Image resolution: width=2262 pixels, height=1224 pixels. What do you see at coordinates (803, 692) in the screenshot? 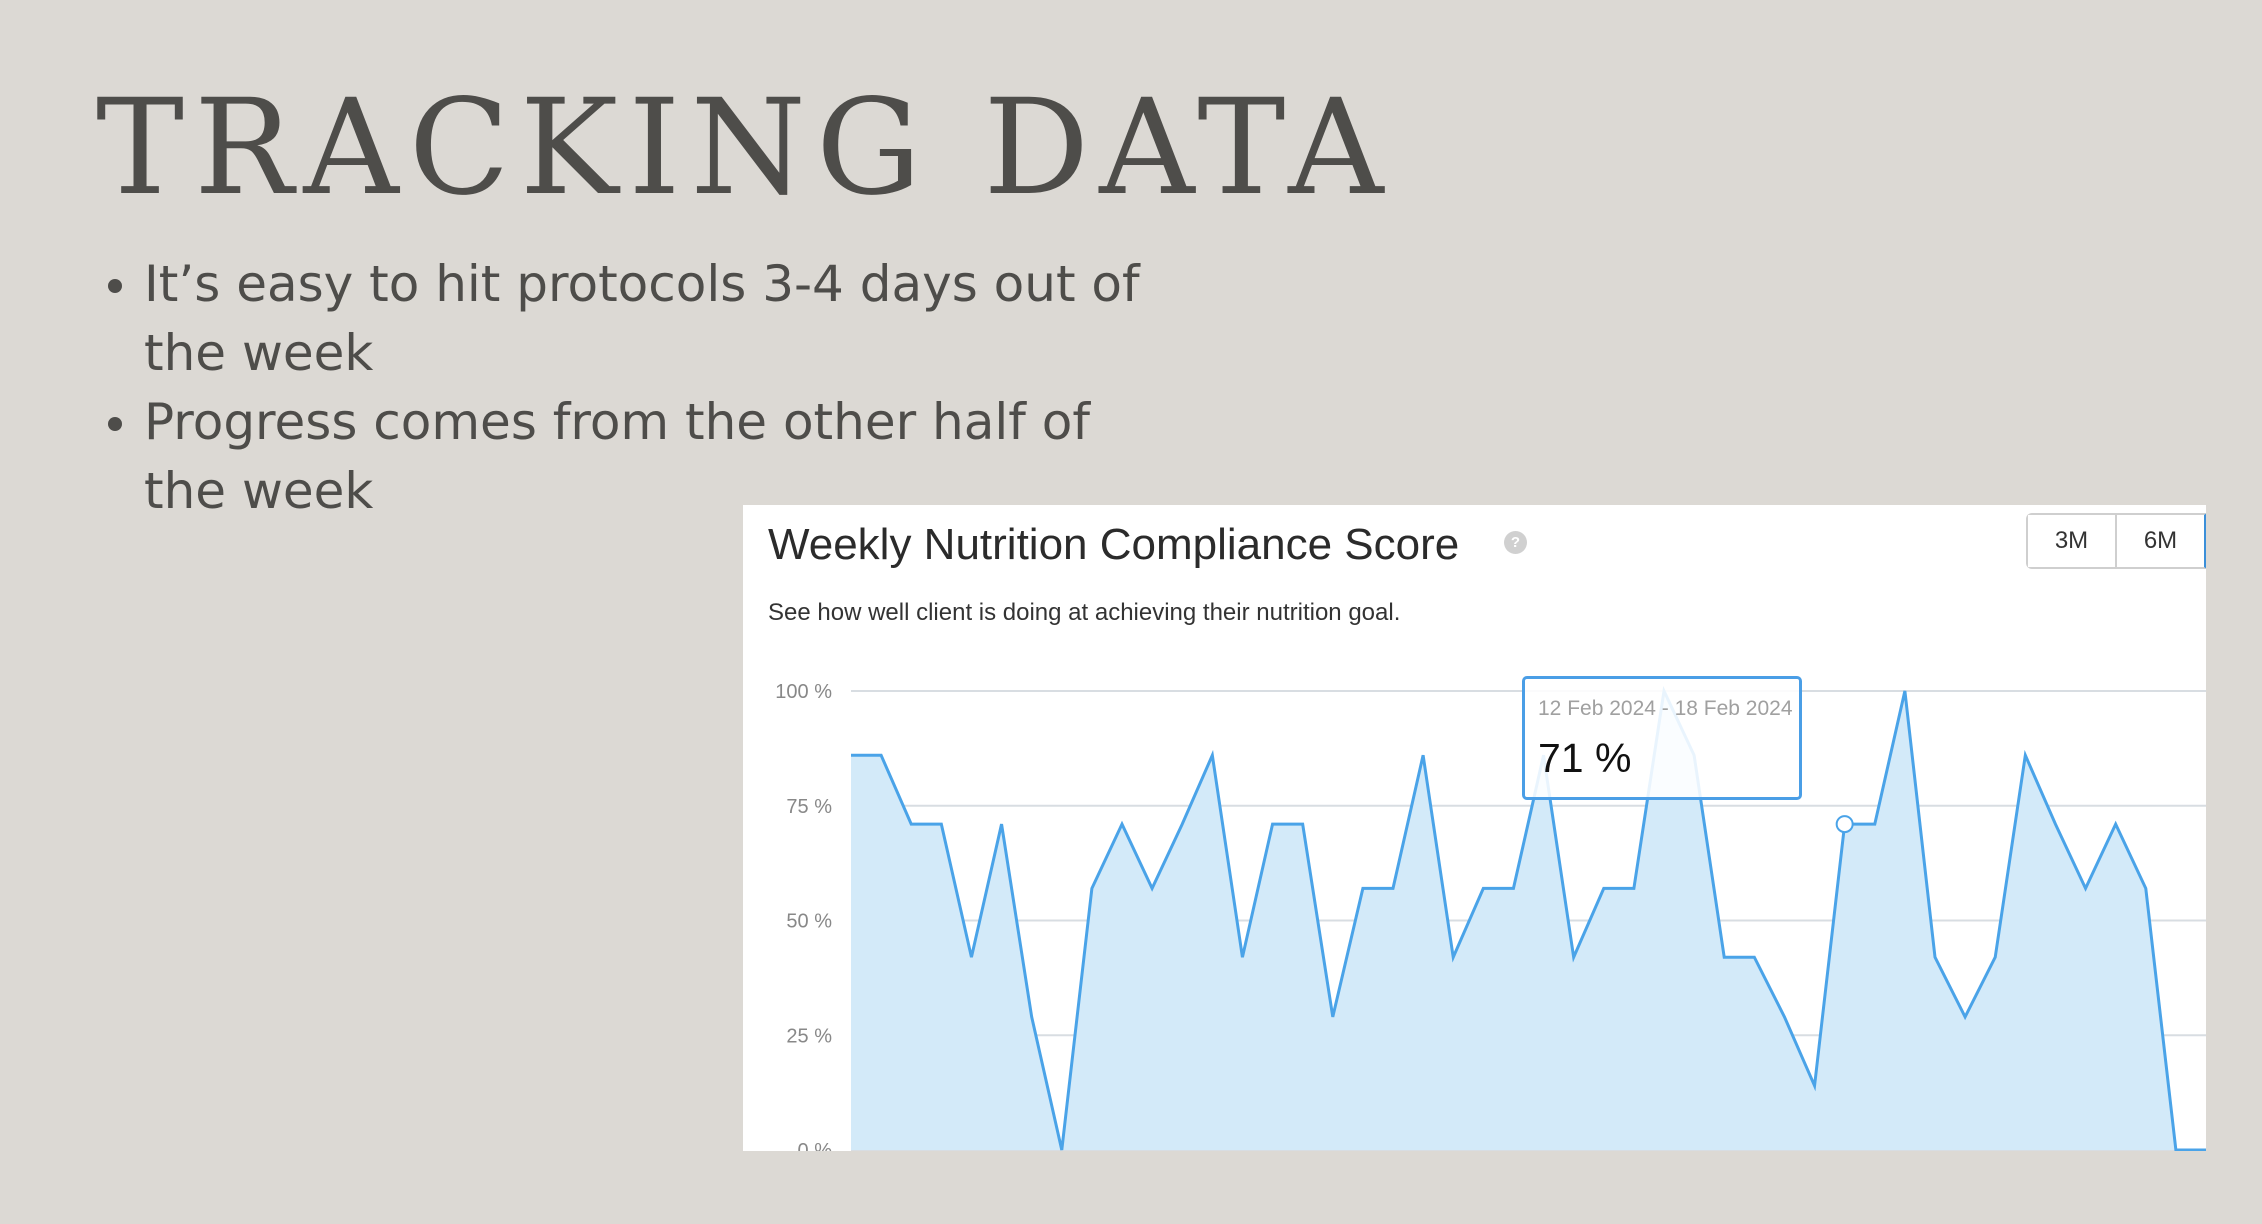
I see `y-tick-label: 100 %` at bounding box center [803, 692].